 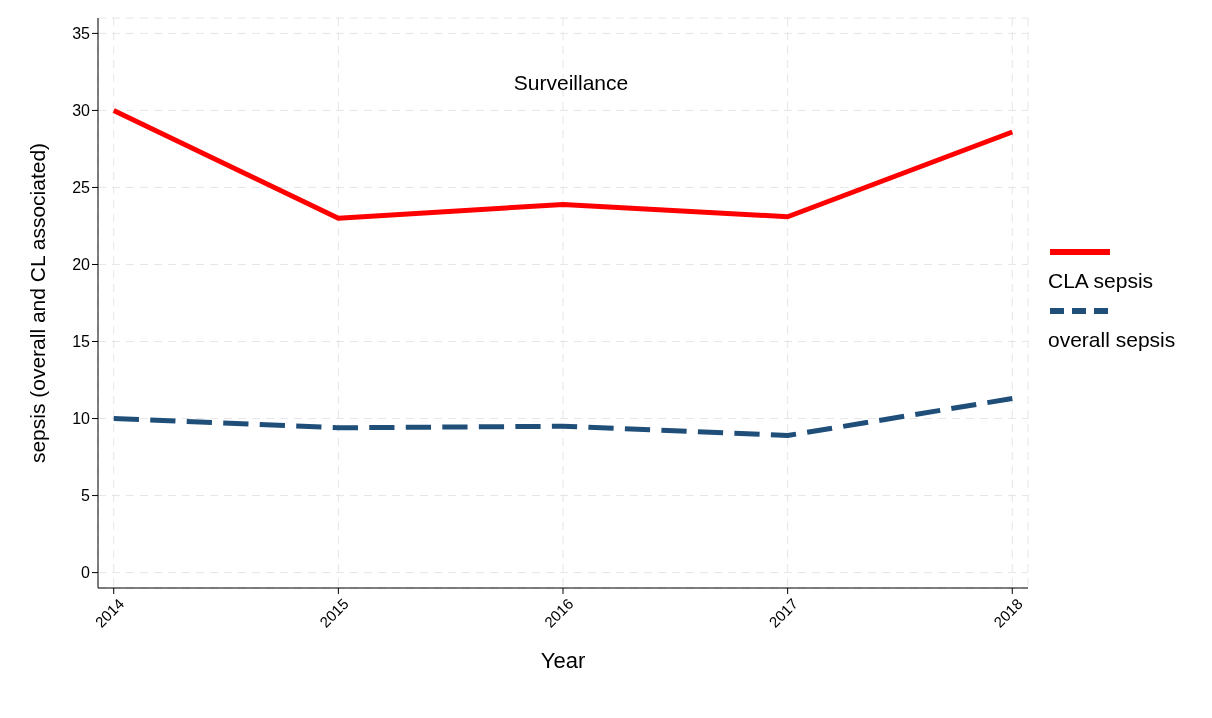 I want to click on text: Surveillance, so click(x=571, y=82).